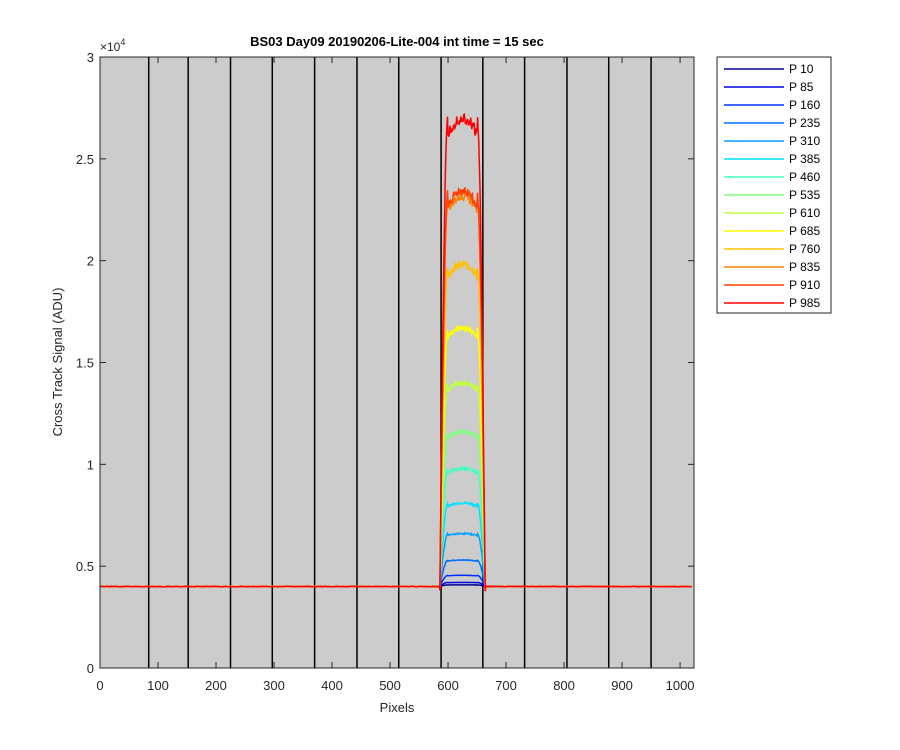 The height and width of the screenshot is (750, 900). Describe the element at coordinates (804, 249) in the screenshot. I see `legend-label: P 760` at that location.